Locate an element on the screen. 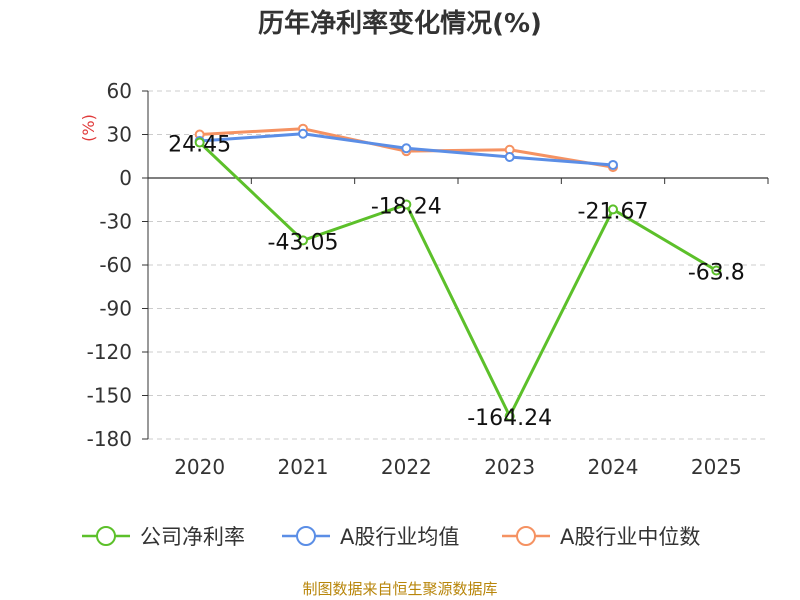 The image size is (800, 600). legend-label: A股行业均值 is located at coordinates (399, 537).